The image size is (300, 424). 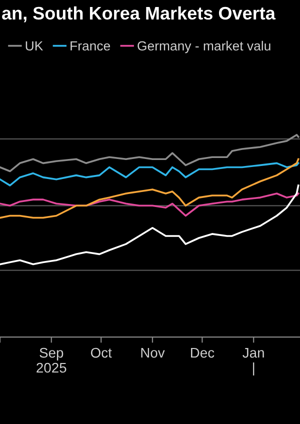 I want to click on x-tick-label: Oct, so click(x=101, y=353).